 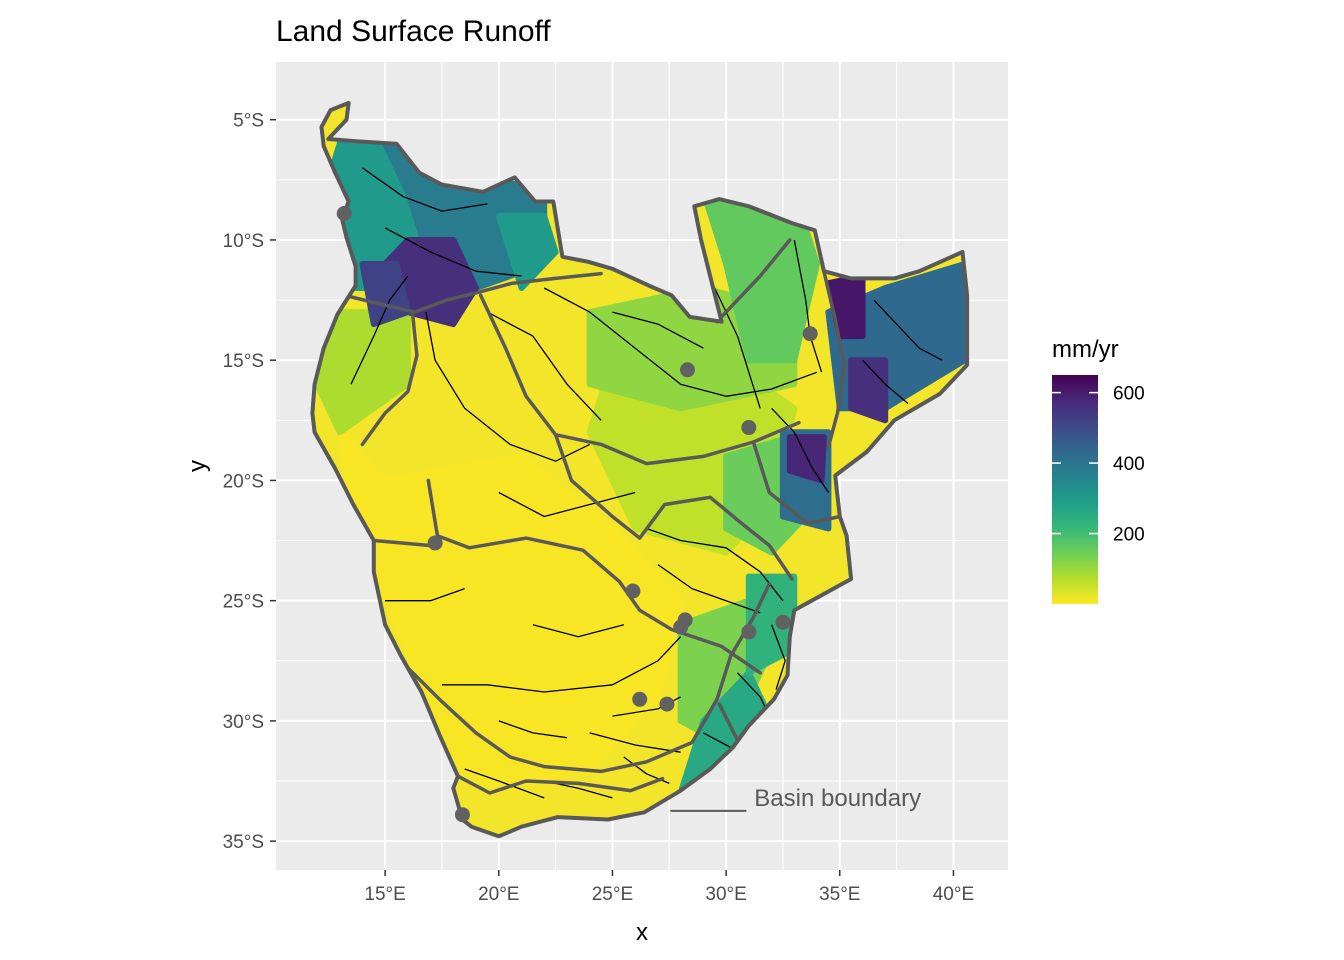 What do you see at coordinates (197, 466) in the screenshot?
I see `y-axis-title: y` at bounding box center [197, 466].